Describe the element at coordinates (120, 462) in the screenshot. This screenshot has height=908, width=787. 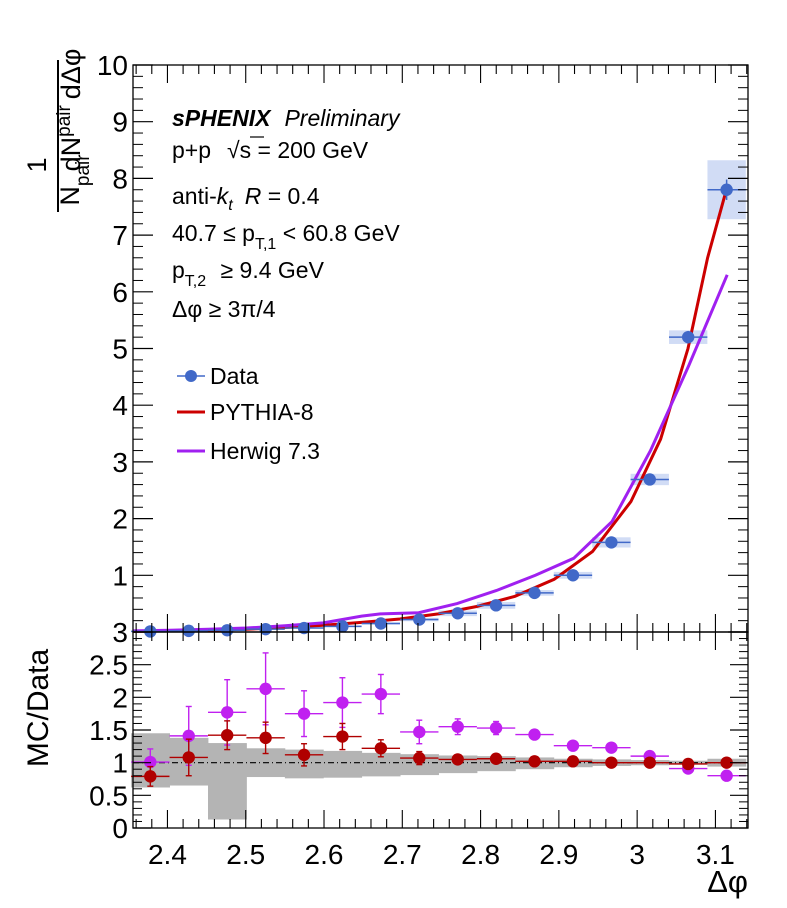
I see `main-ytick-label: 3` at that location.